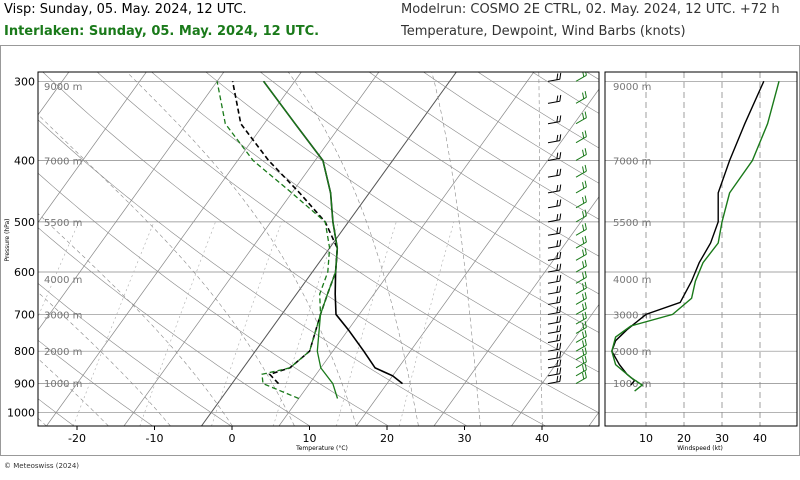  I want to click on mixing-ratio-line, so click(366, 323).